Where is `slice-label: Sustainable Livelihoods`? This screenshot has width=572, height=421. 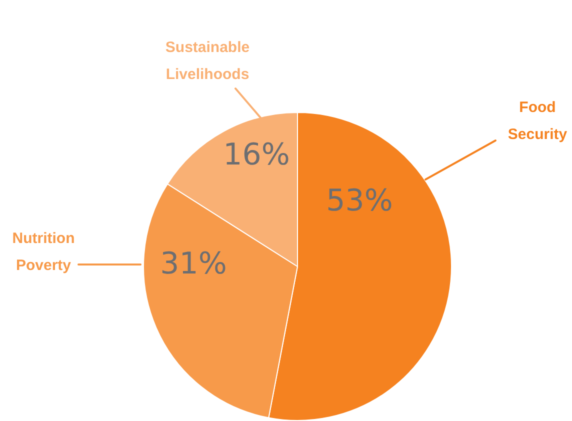 slice-label: Sustainable Livelihoods is located at coordinates (207, 61).